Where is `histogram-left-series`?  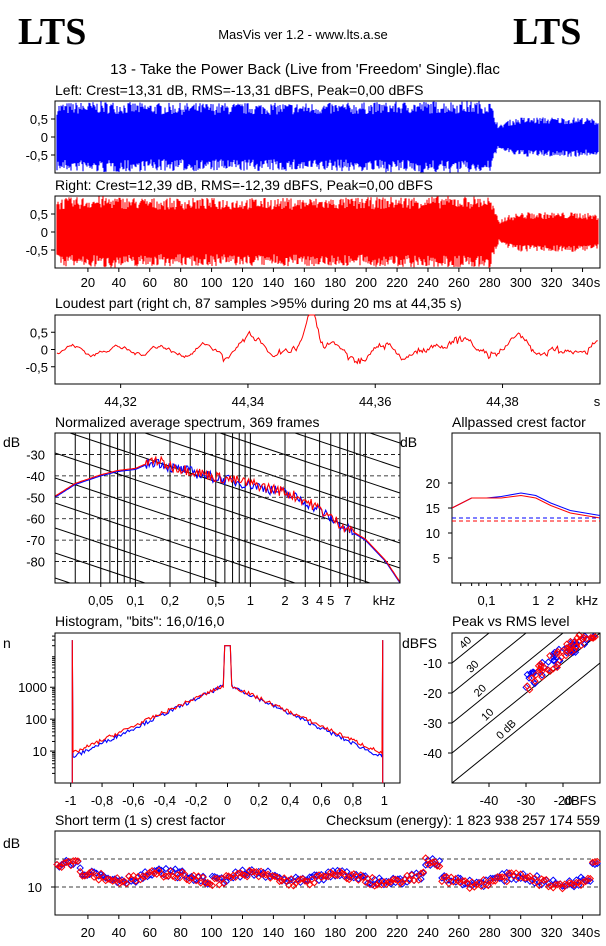
histogram-left-series is located at coordinates (227, 711).